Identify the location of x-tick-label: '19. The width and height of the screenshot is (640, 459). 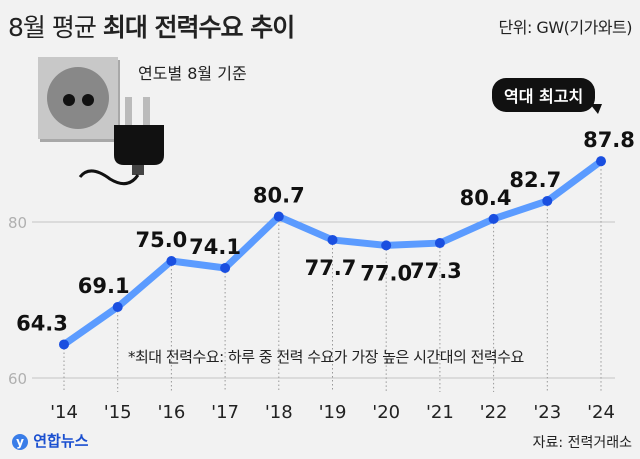
(333, 412).